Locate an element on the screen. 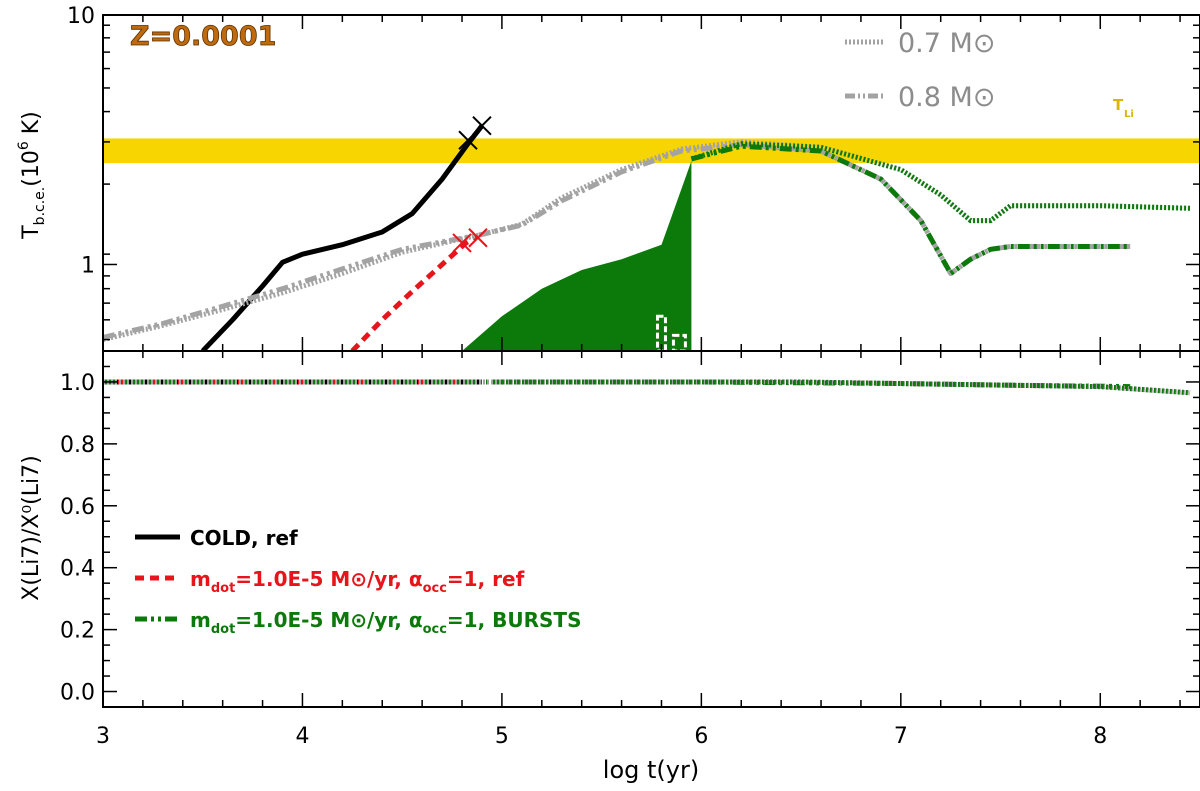  mass-07-label: 0.7 M⊙ is located at coordinates (946, 43).